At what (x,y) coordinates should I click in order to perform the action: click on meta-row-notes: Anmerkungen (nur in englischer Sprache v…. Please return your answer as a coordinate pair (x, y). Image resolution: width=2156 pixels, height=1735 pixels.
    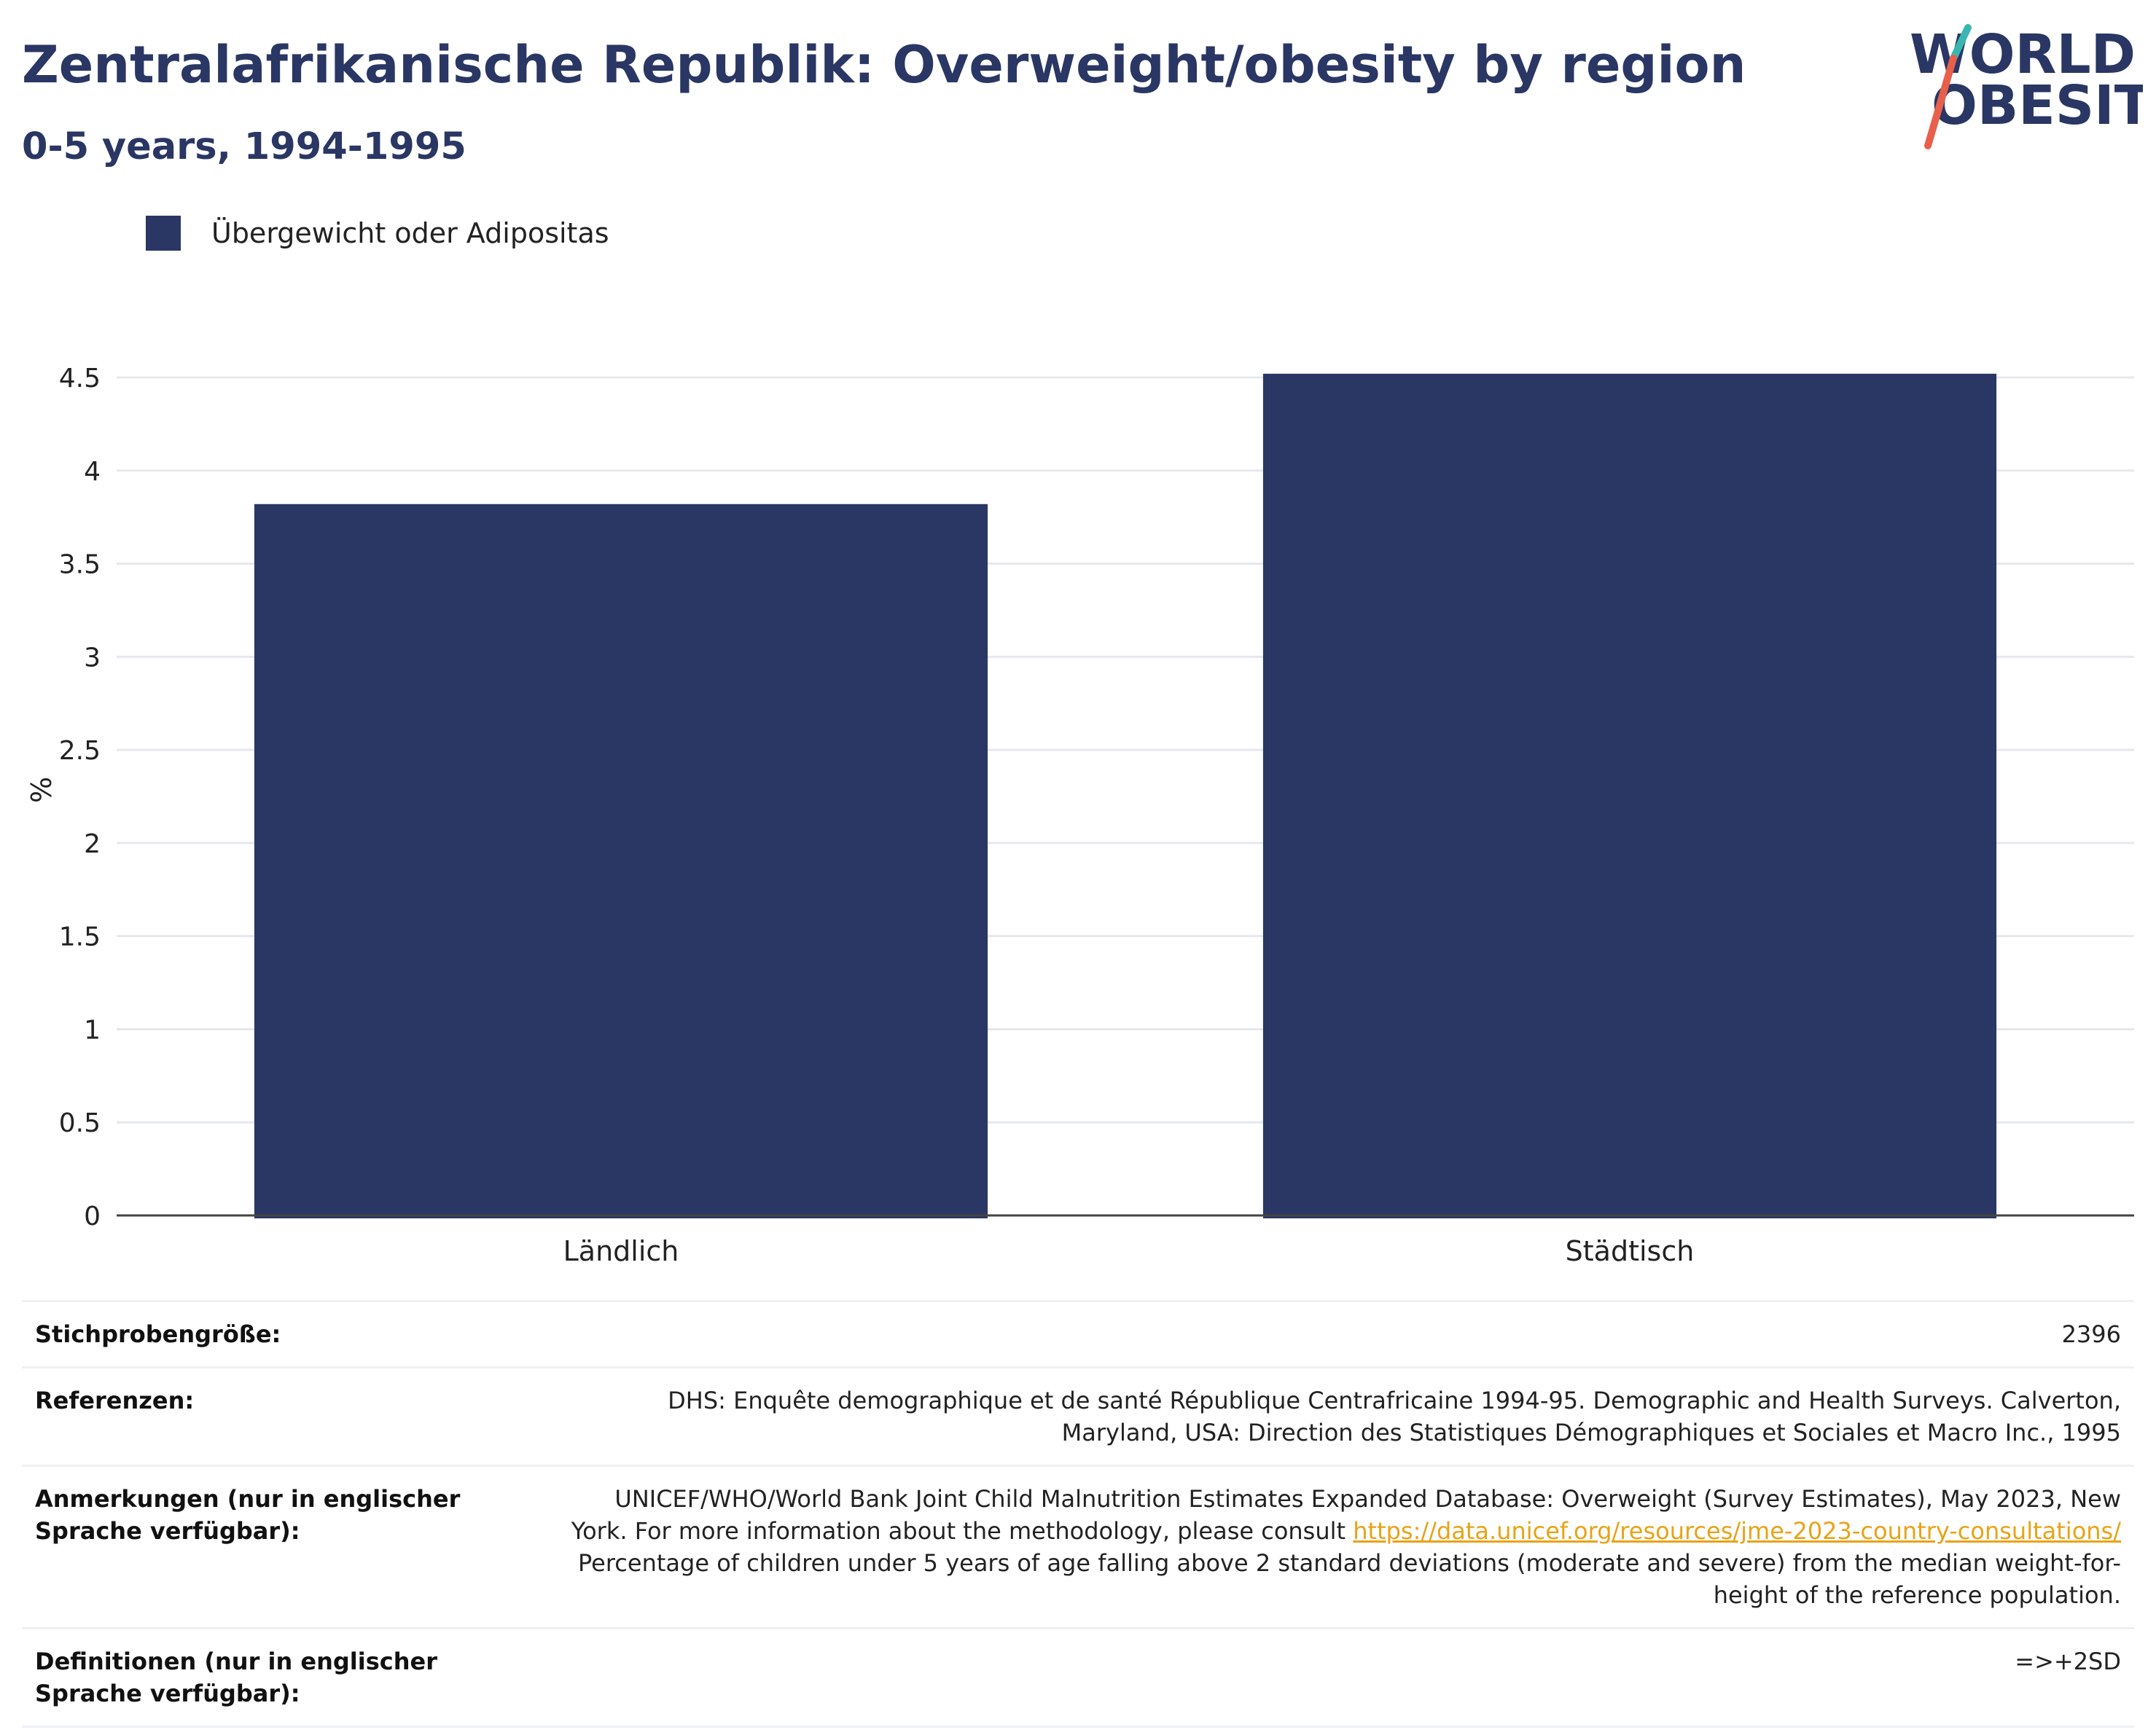
    Looking at the image, I should click on (1078, 1546).